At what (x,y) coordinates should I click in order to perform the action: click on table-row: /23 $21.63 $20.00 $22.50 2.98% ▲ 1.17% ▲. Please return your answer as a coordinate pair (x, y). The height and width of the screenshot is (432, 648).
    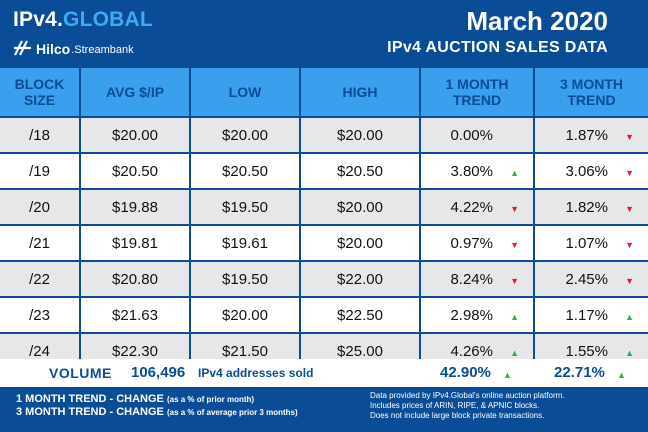
    Looking at the image, I should click on (324, 314).